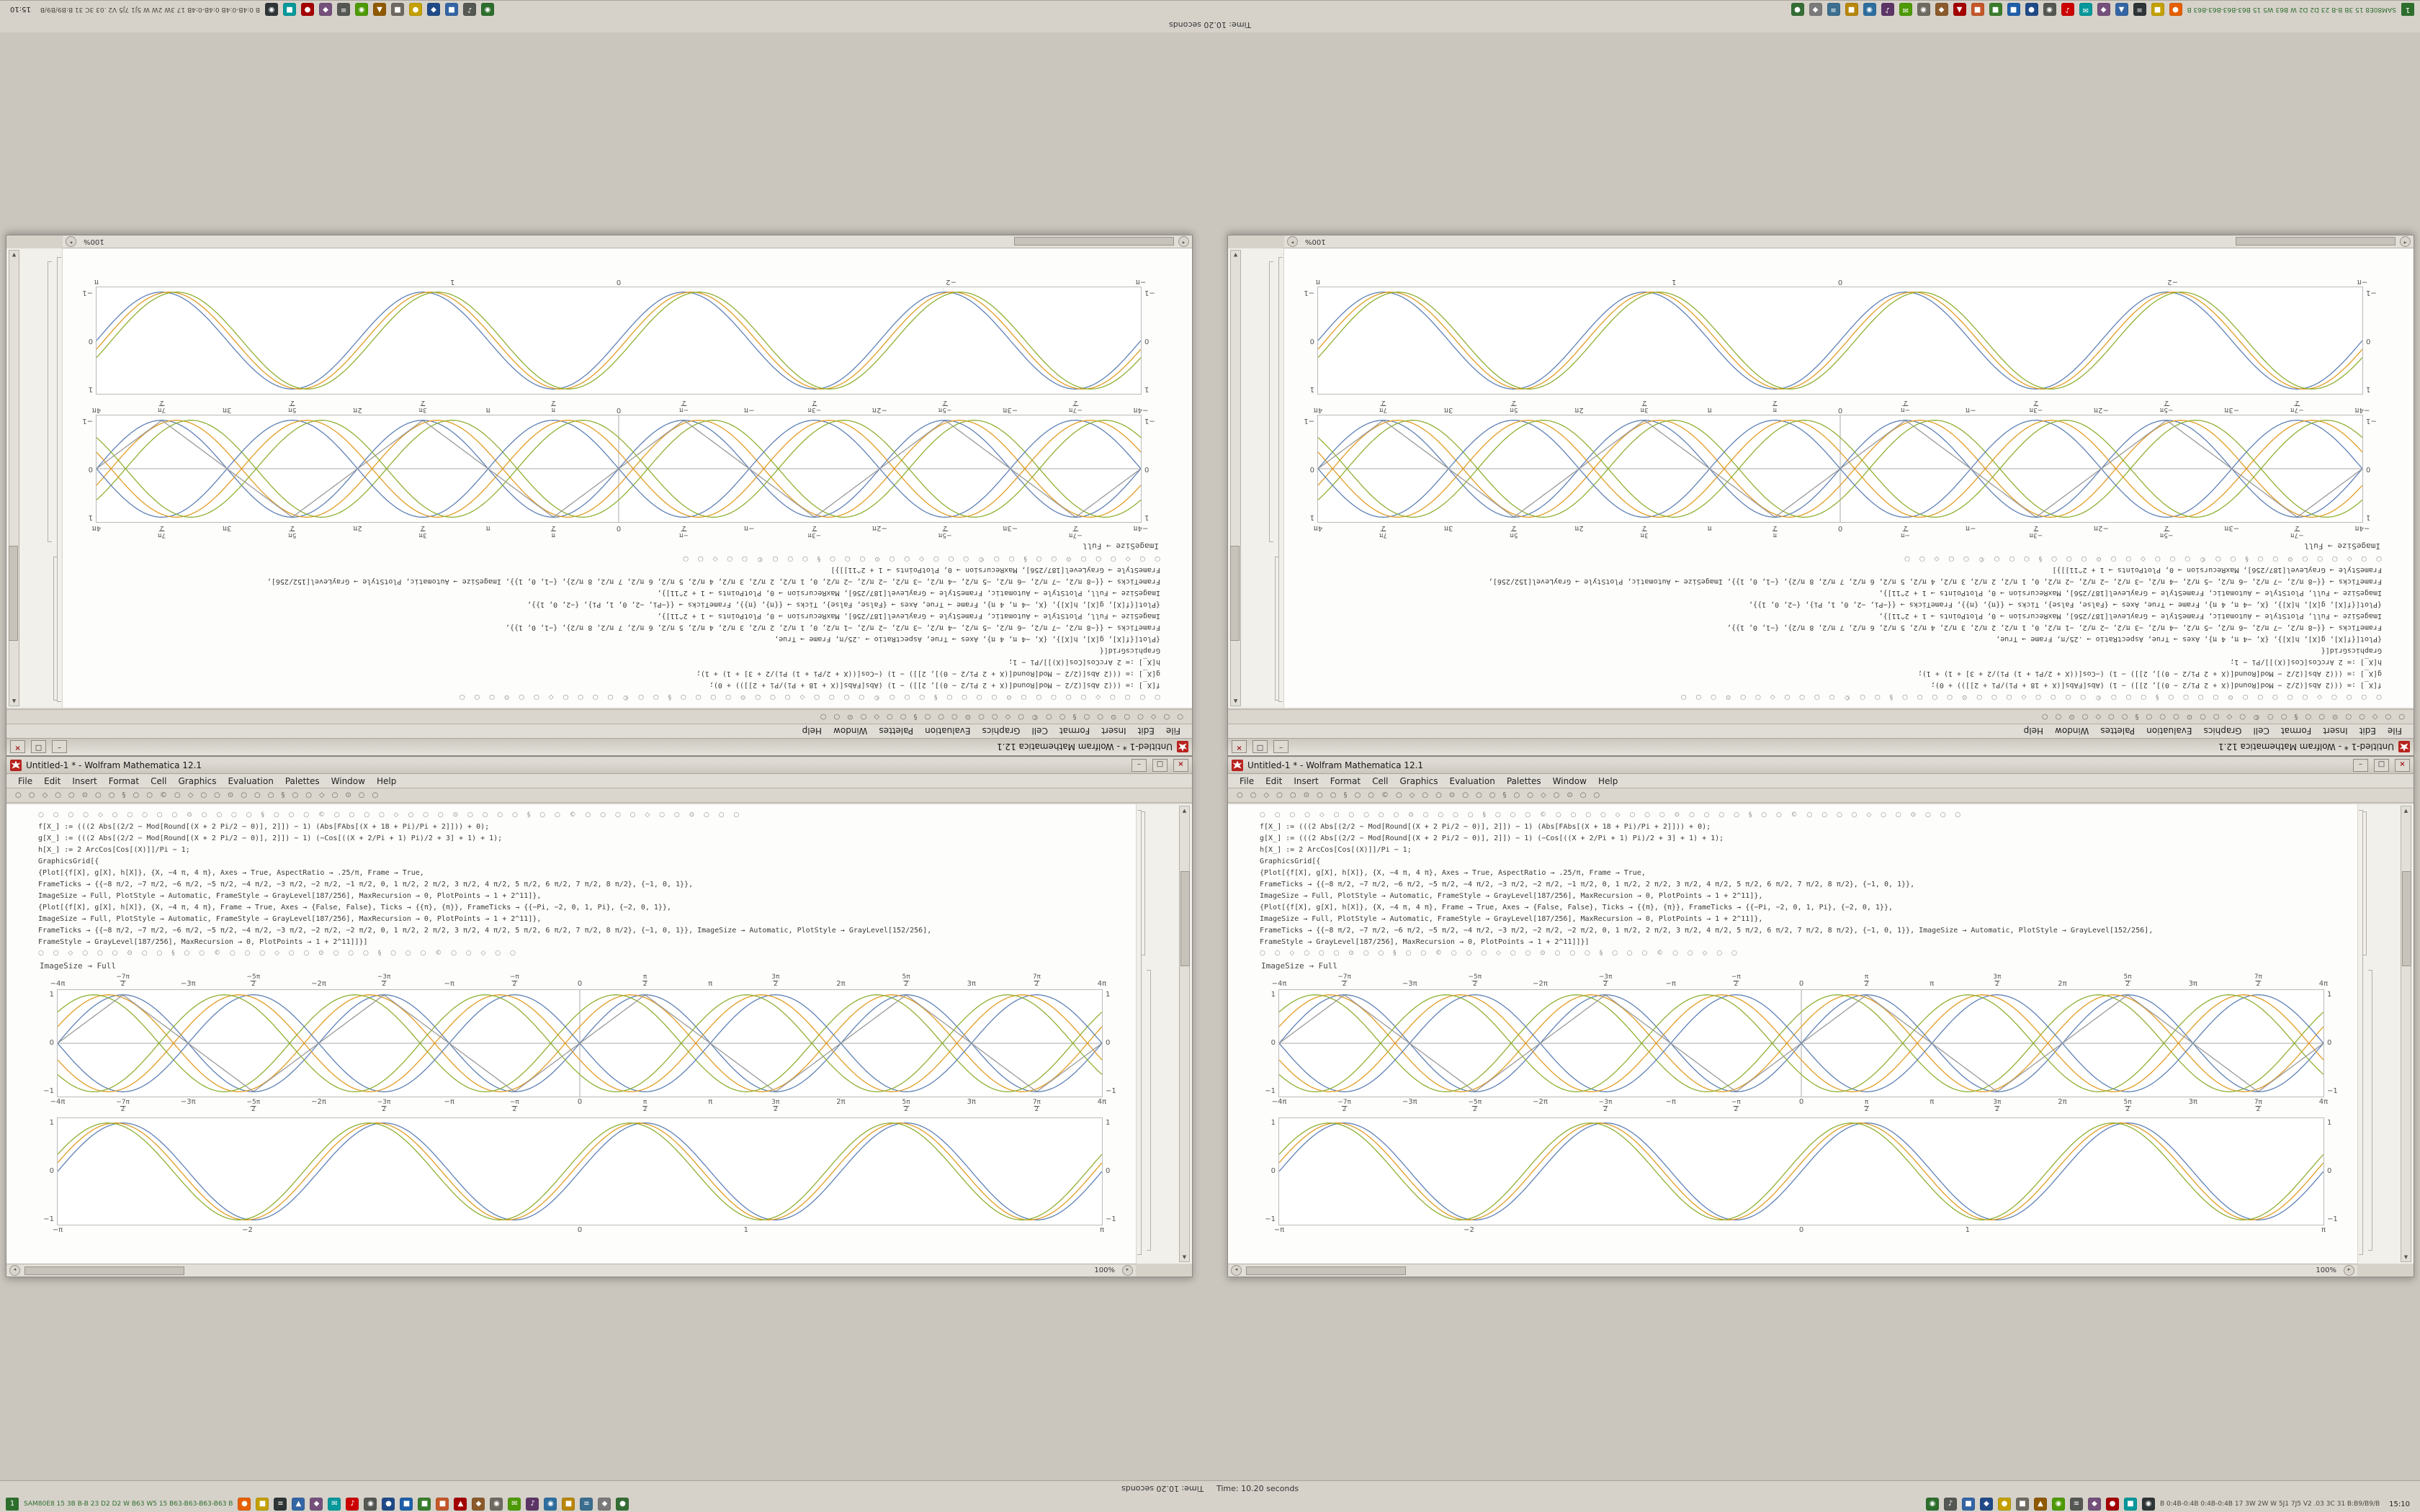 The height and width of the screenshot is (1512, 2420). I want to click on printer-icon: ■, so click(2022, 1504).